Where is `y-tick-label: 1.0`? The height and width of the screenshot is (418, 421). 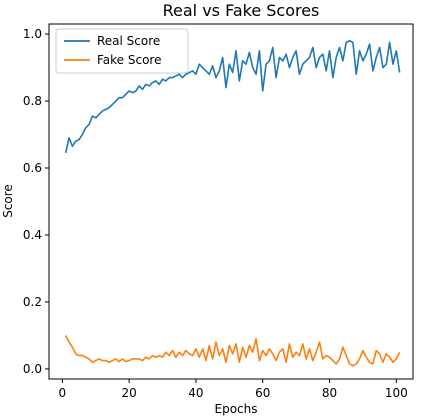 y-tick-label: 1.0 is located at coordinates (32, 34).